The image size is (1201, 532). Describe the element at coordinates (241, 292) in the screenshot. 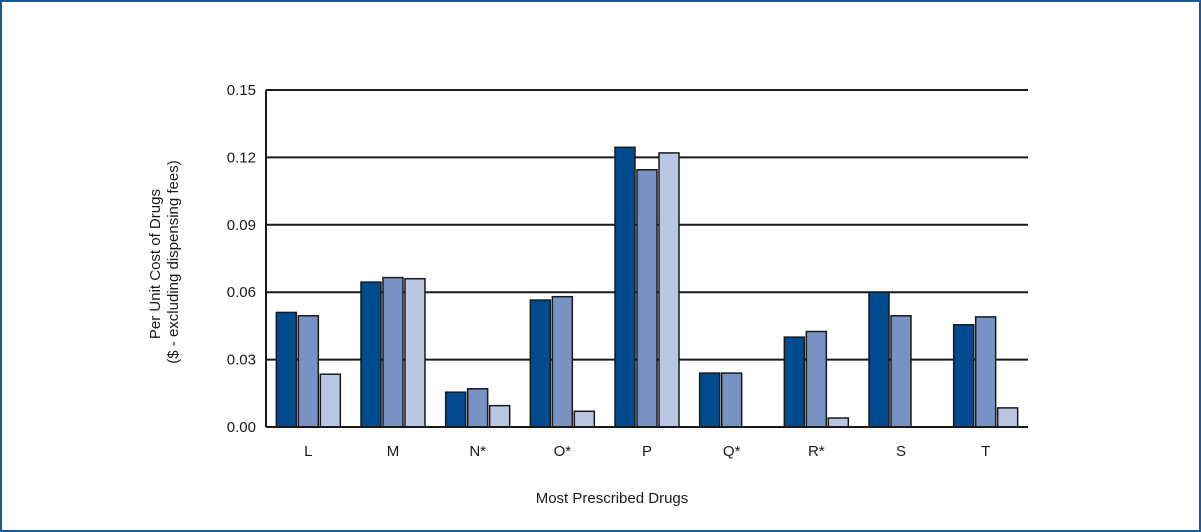

I see `y-tick-label: 0.06` at that location.